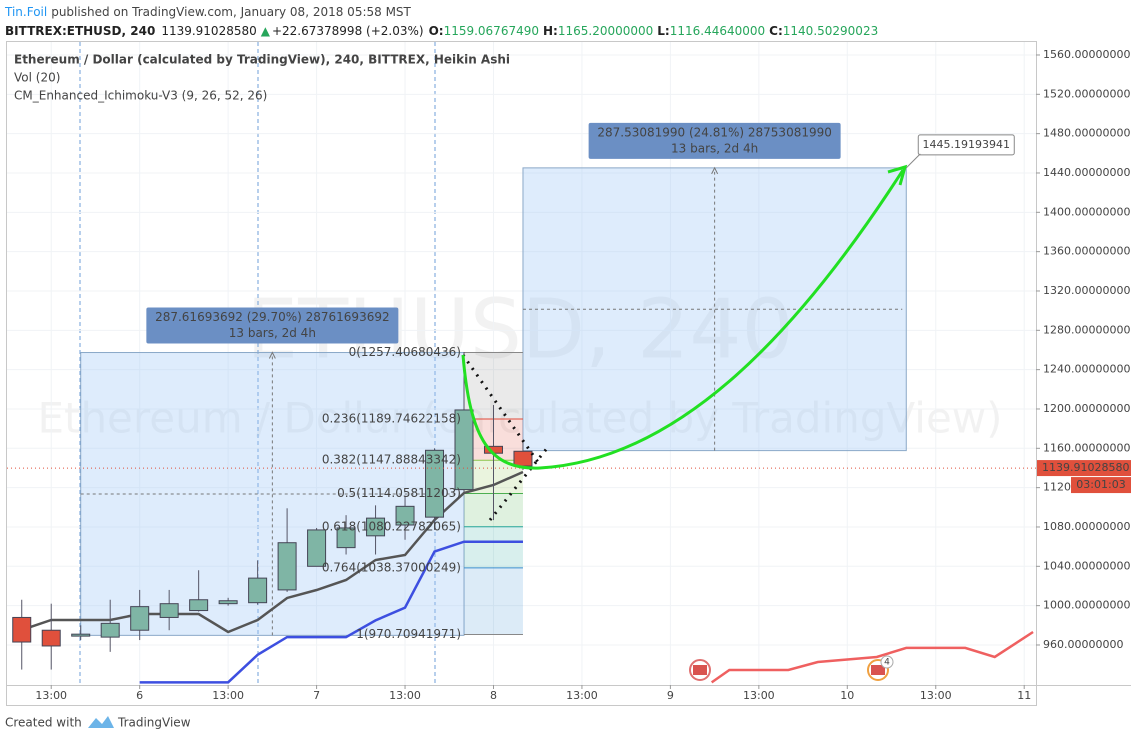  I want to click on x-tick-label: 7, so click(316, 695).